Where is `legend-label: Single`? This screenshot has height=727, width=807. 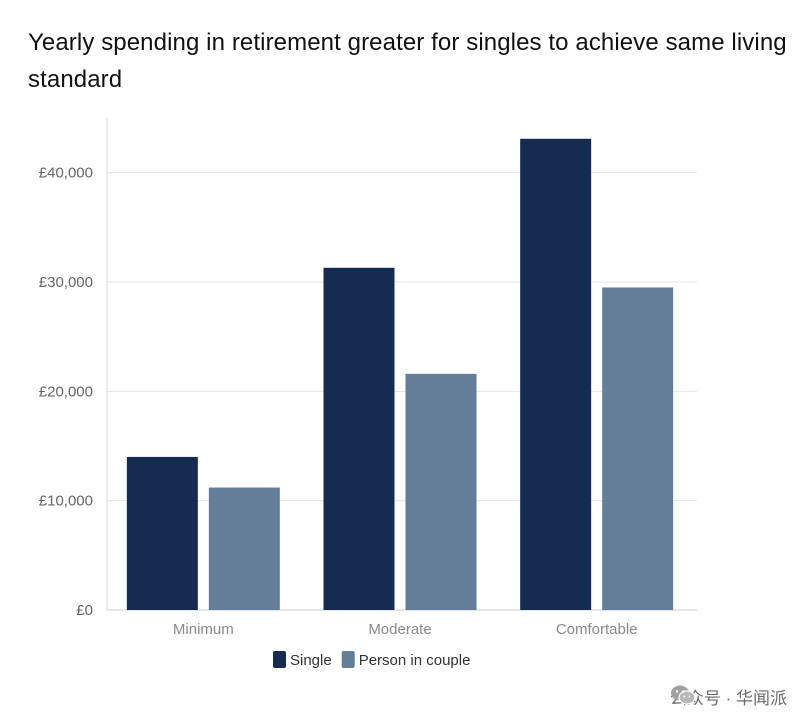
legend-label: Single is located at coordinates (311, 660).